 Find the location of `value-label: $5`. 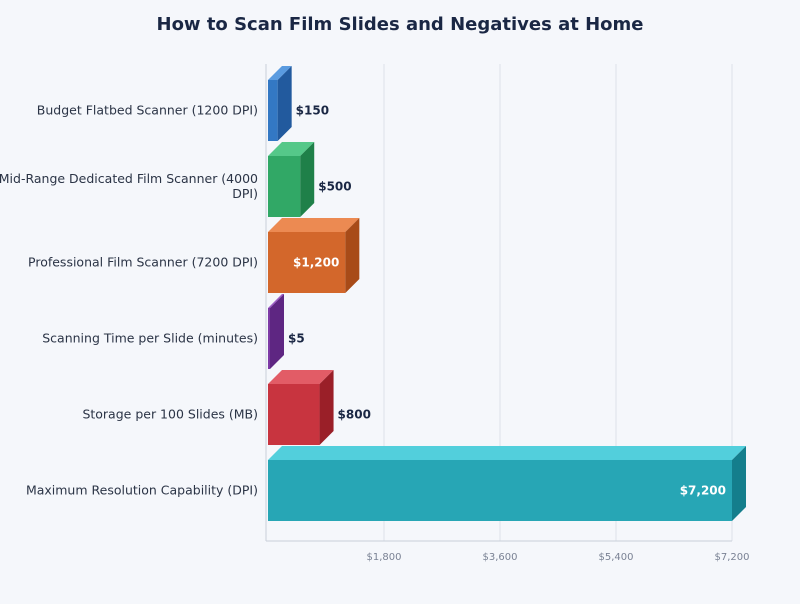

value-label: $5 is located at coordinates (296, 339).